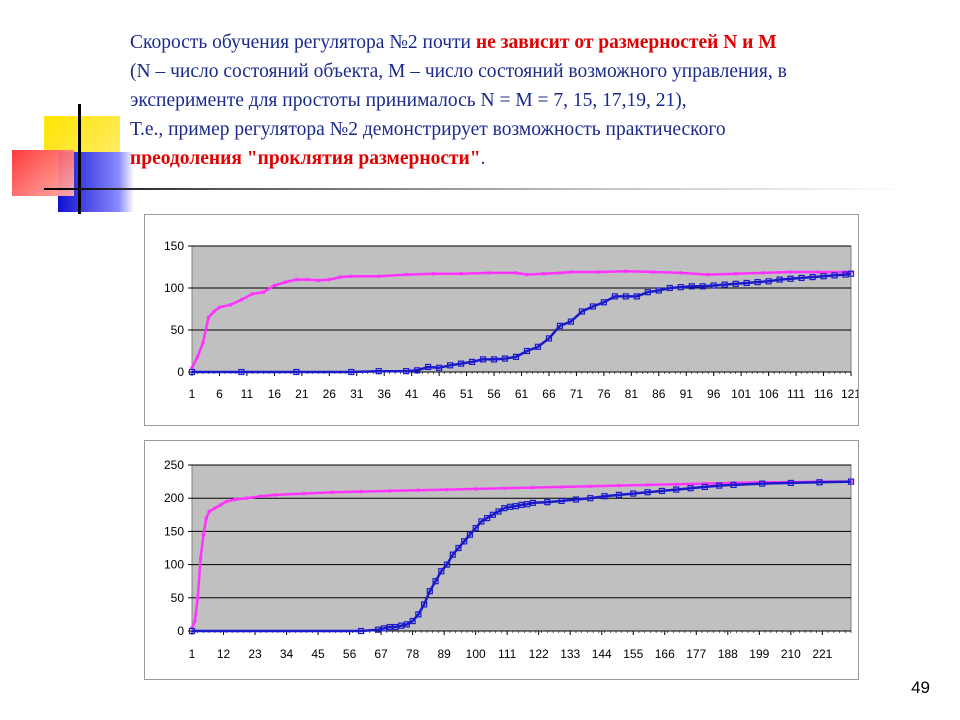  What do you see at coordinates (192, 394) in the screenshot?
I see `x-tick-label: 1` at bounding box center [192, 394].